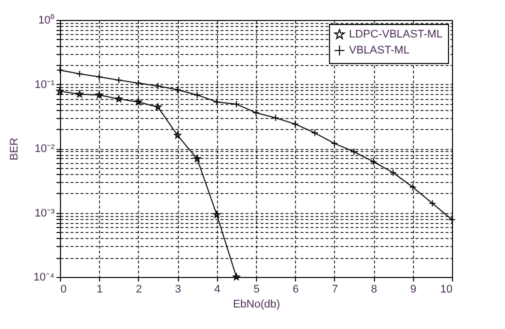  Describe the element at coordinates (44, 84) in the screenshot. I see `y-tick-label: 10⁻¹` at that location.